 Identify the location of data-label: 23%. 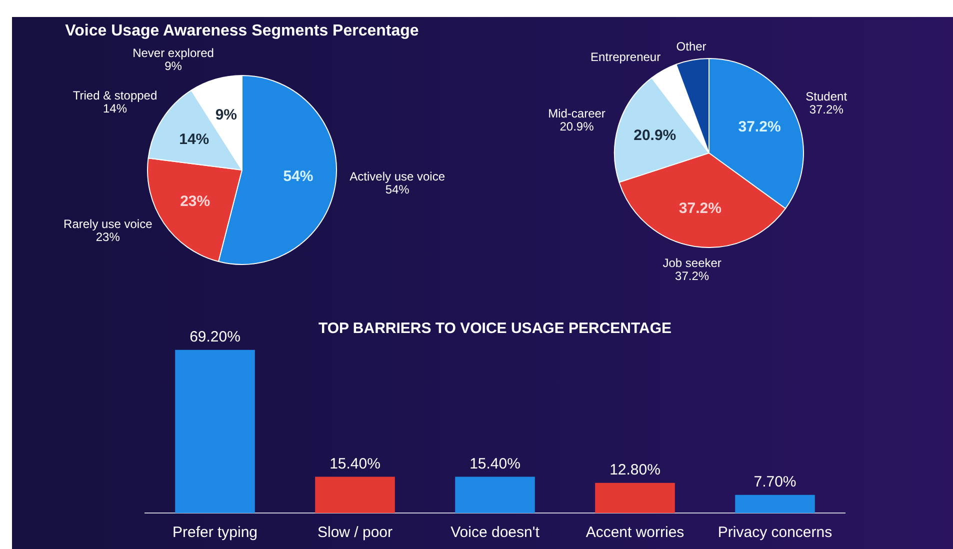
(195, 201).